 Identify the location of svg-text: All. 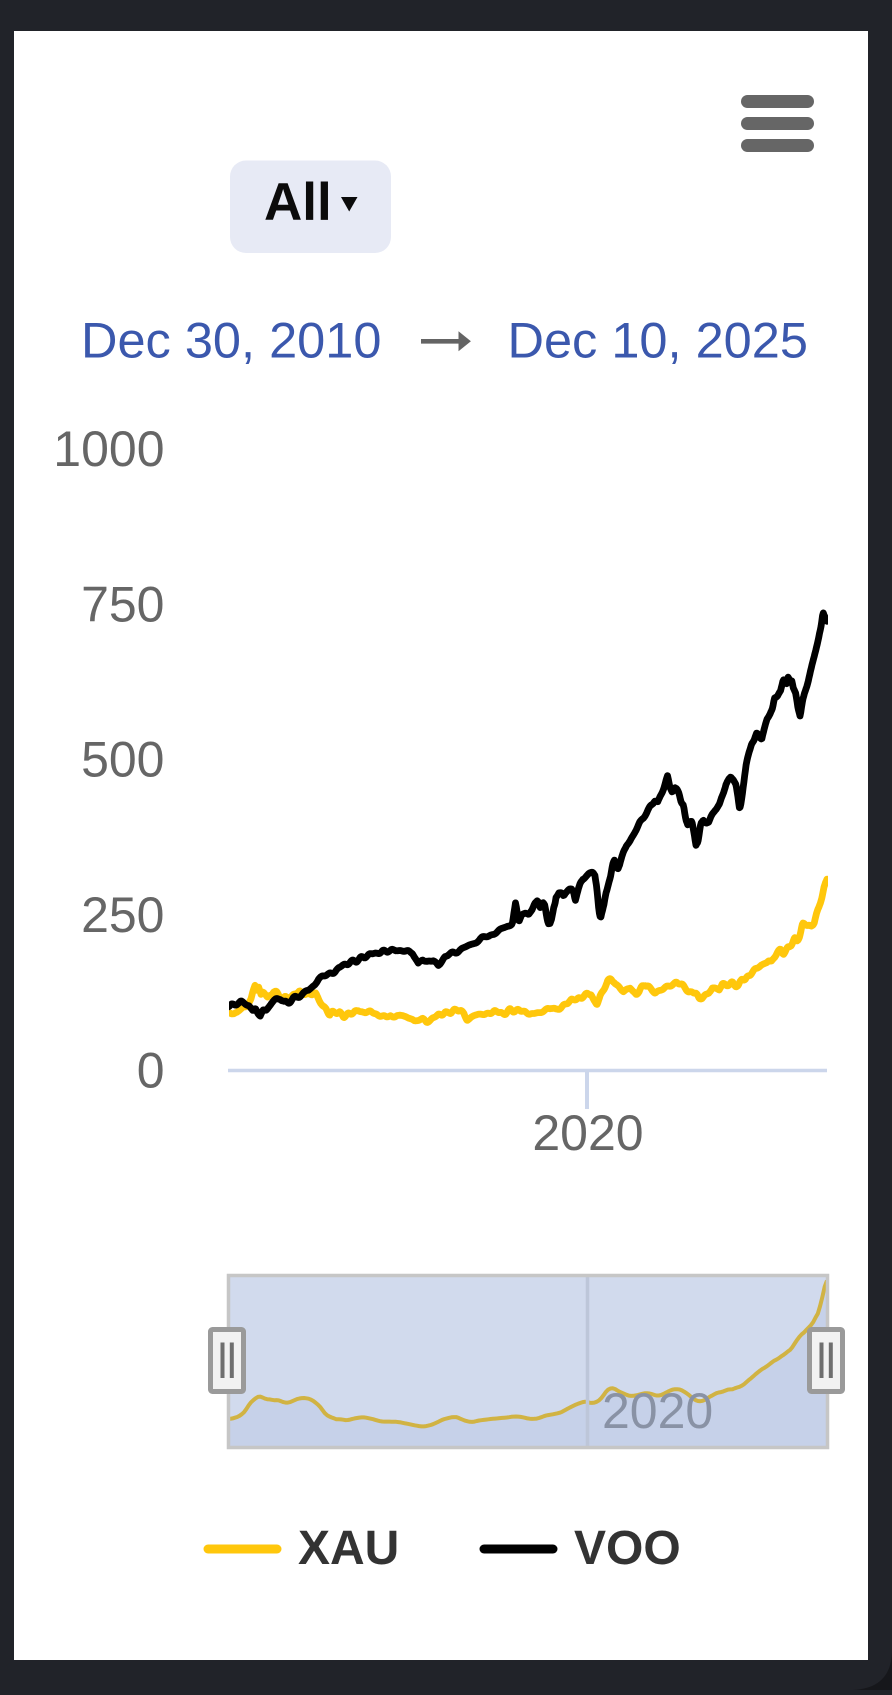
(298, 202).